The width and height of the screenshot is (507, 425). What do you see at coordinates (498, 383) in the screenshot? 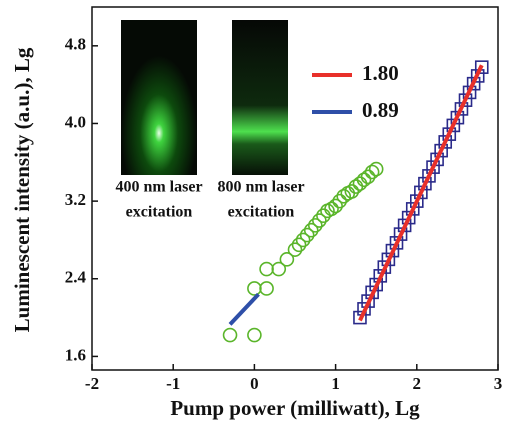
I see `x-tick-label: 3` at bounding box center [498, 383].